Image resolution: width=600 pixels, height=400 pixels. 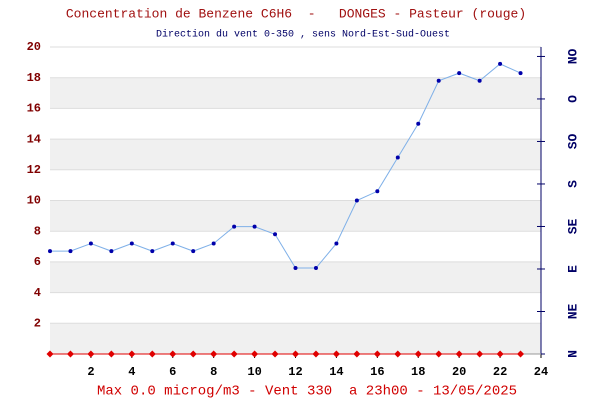 What do you see at coordinates (572, 311) in the screenshot?
I see `y2-tick-label: NE` at bounding box center [572, 311].